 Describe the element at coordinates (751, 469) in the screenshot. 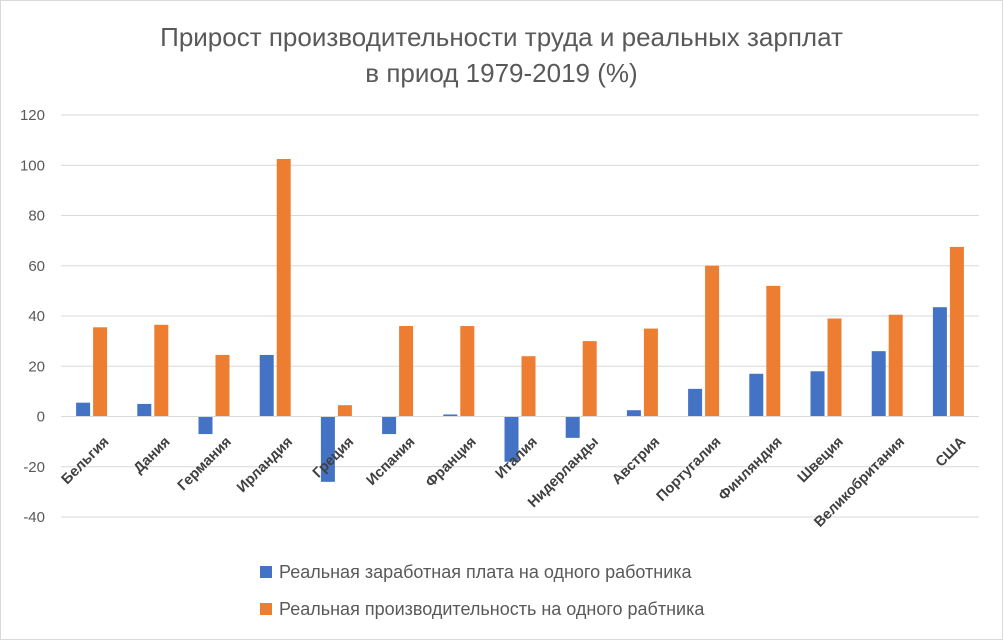

I see `x-tick-label: Финляндия` at that location.